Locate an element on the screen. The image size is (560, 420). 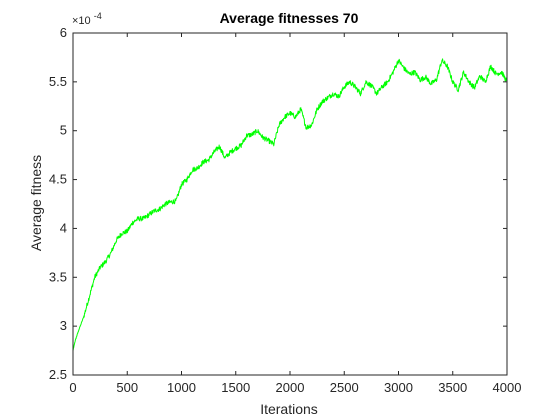
y-tick-label: 2.5 is located at coordinates (58, 374).